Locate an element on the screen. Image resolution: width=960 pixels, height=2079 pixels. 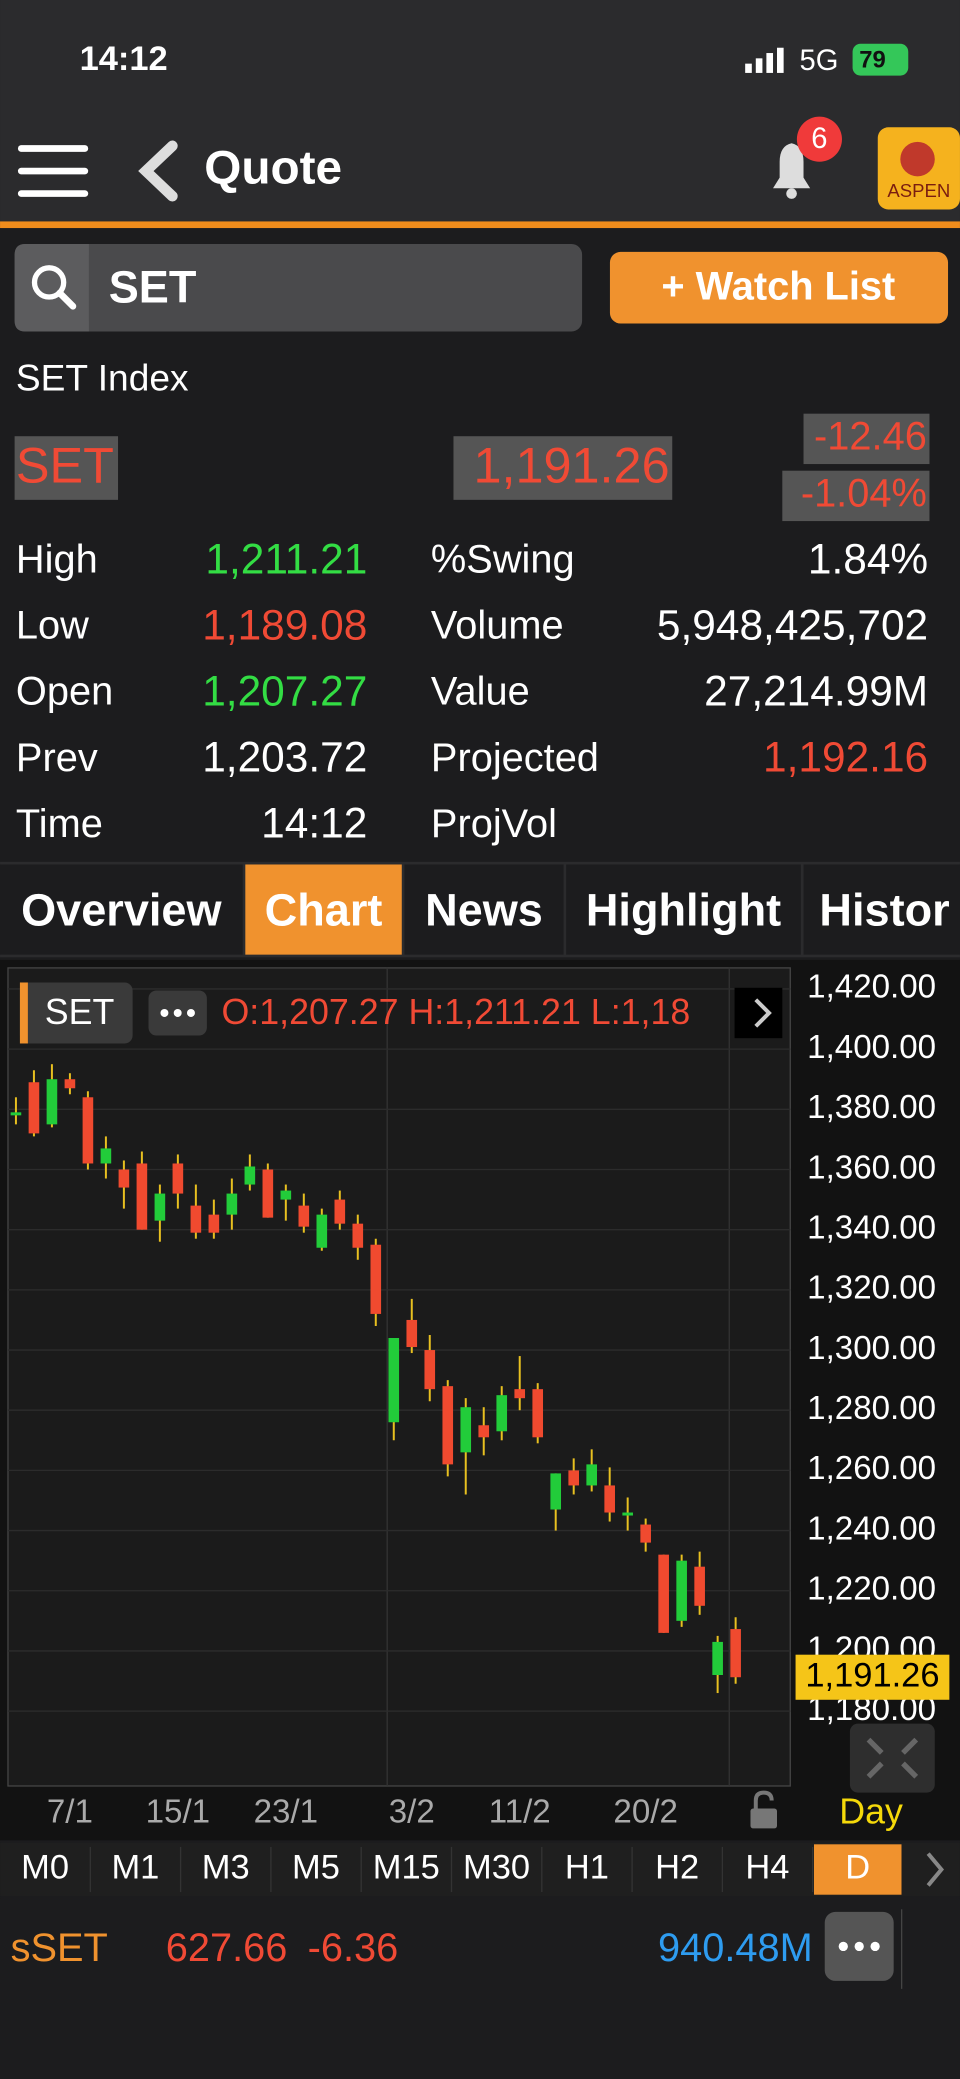
y-tick-label: 1,360.00 is located at coordinates (871, 1167).